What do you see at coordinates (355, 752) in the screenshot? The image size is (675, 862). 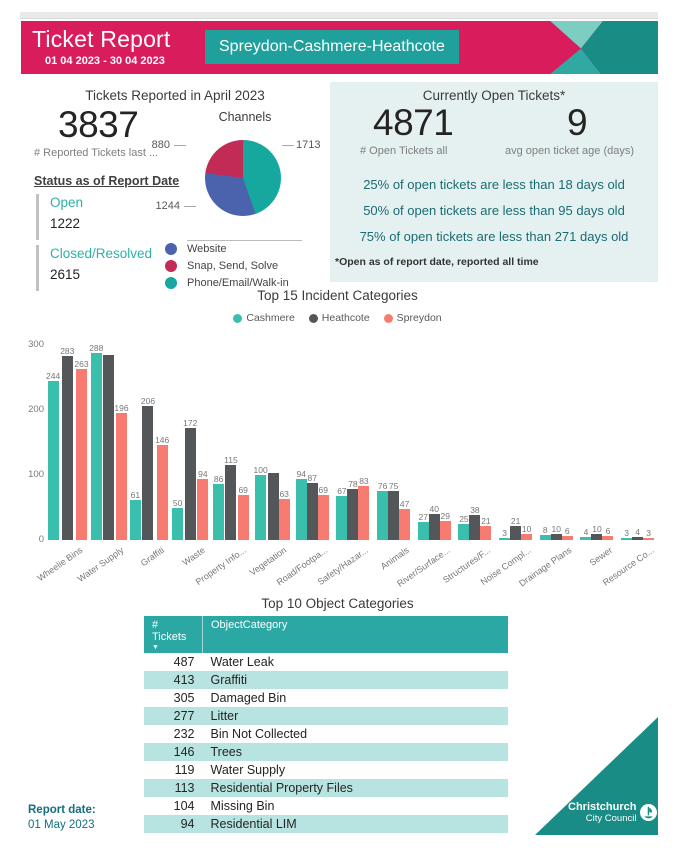 I see `object-category-cell: Trees` at bounding box center [355, 752].